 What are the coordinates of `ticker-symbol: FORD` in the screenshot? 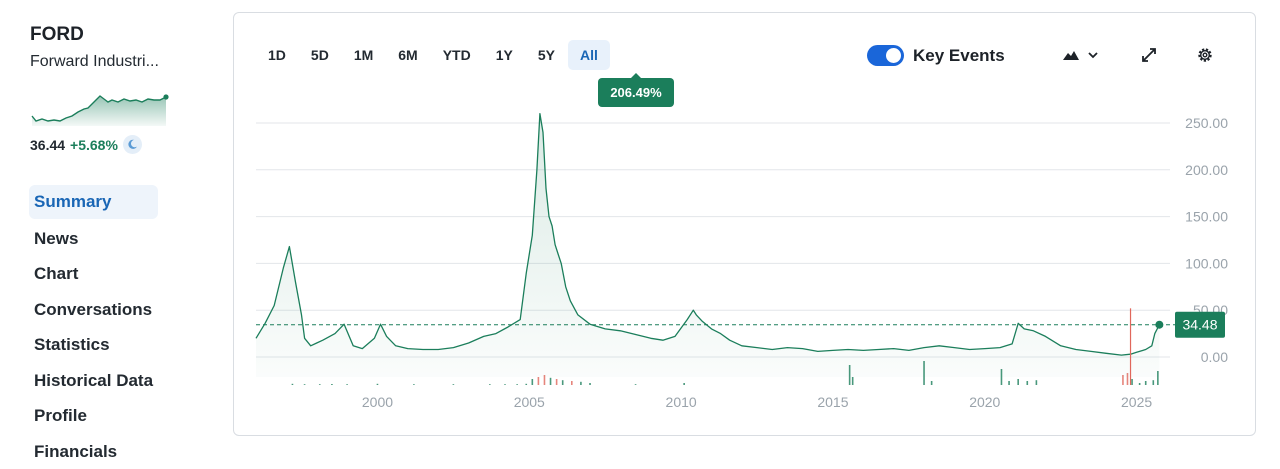 It's located at (57, 35).